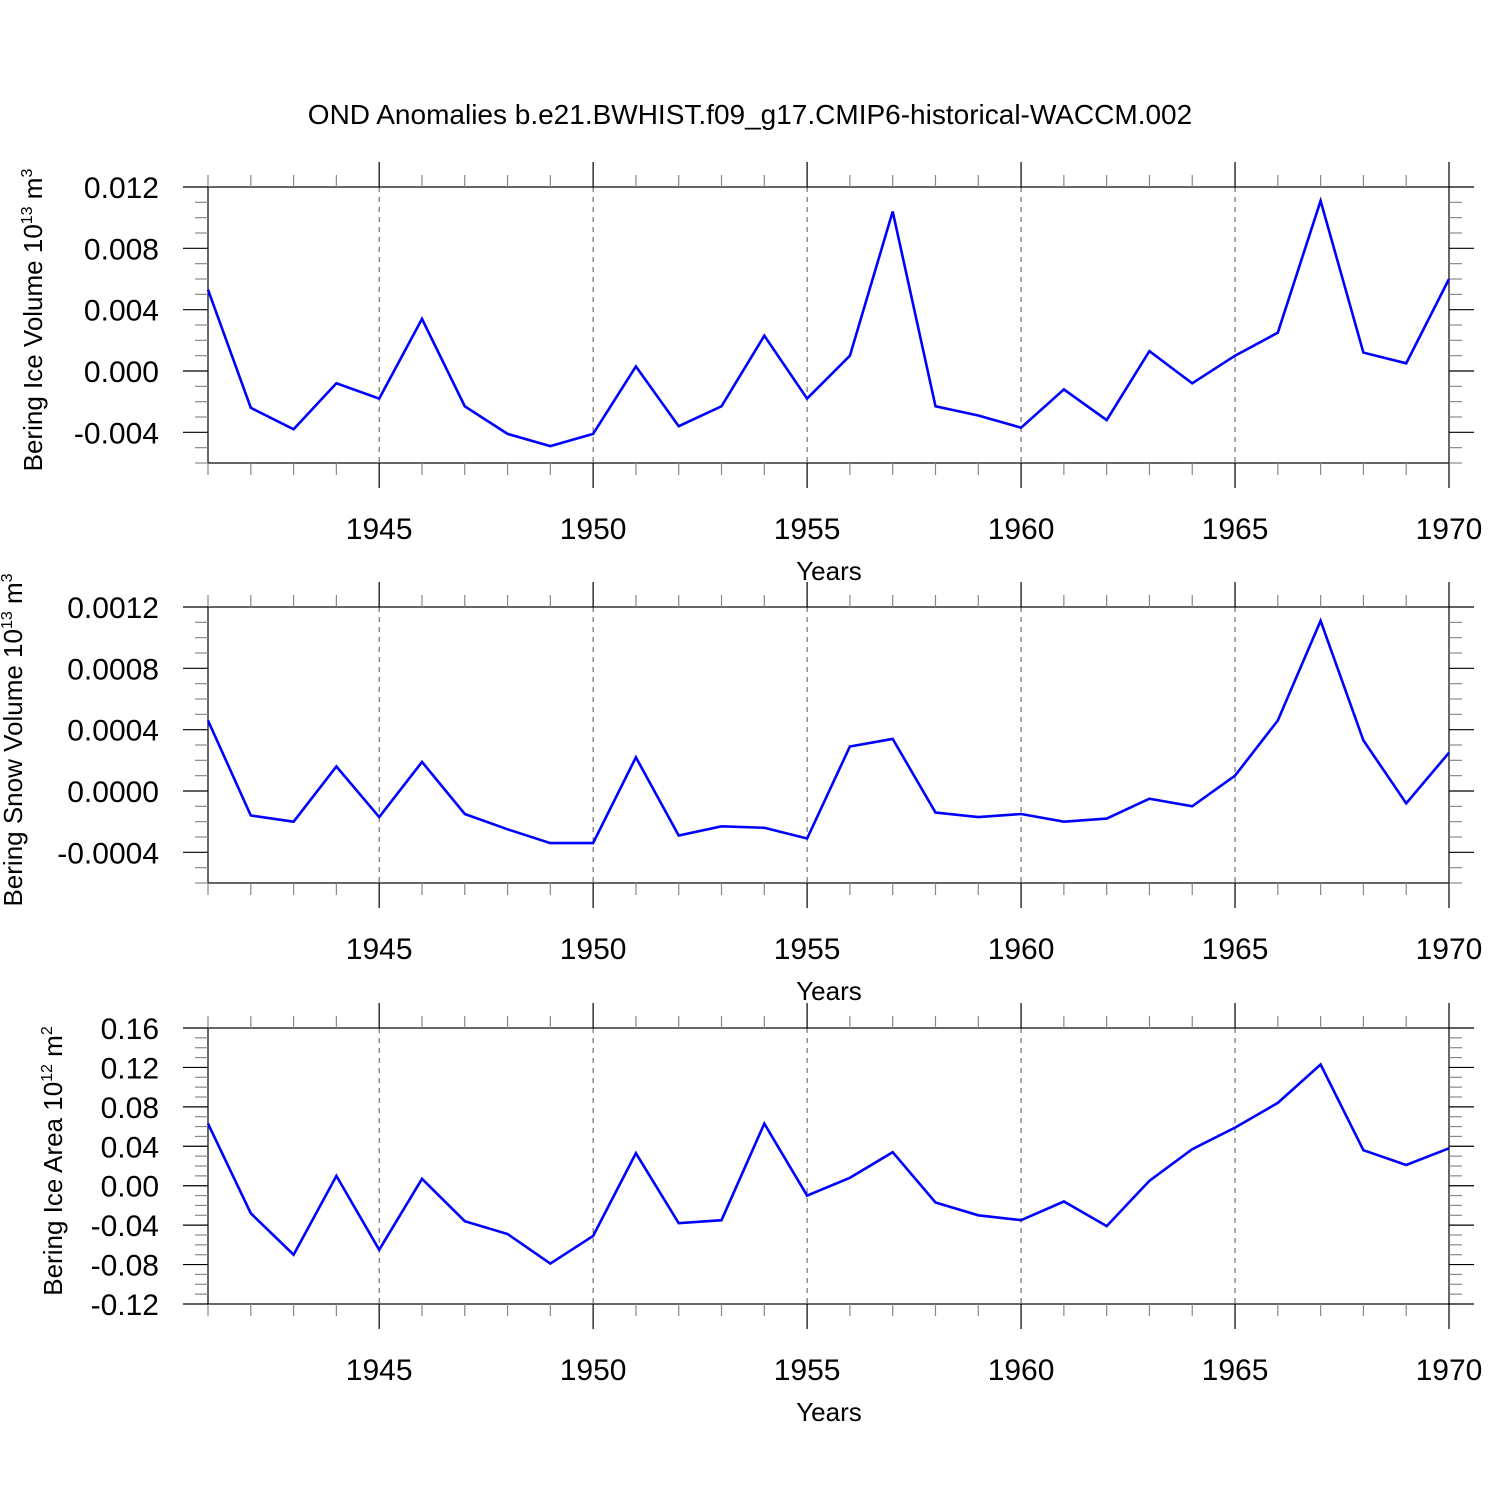 The image size is (1500, 1500). I want to click on y-tick-label: 0.08, so click(130, 1108).